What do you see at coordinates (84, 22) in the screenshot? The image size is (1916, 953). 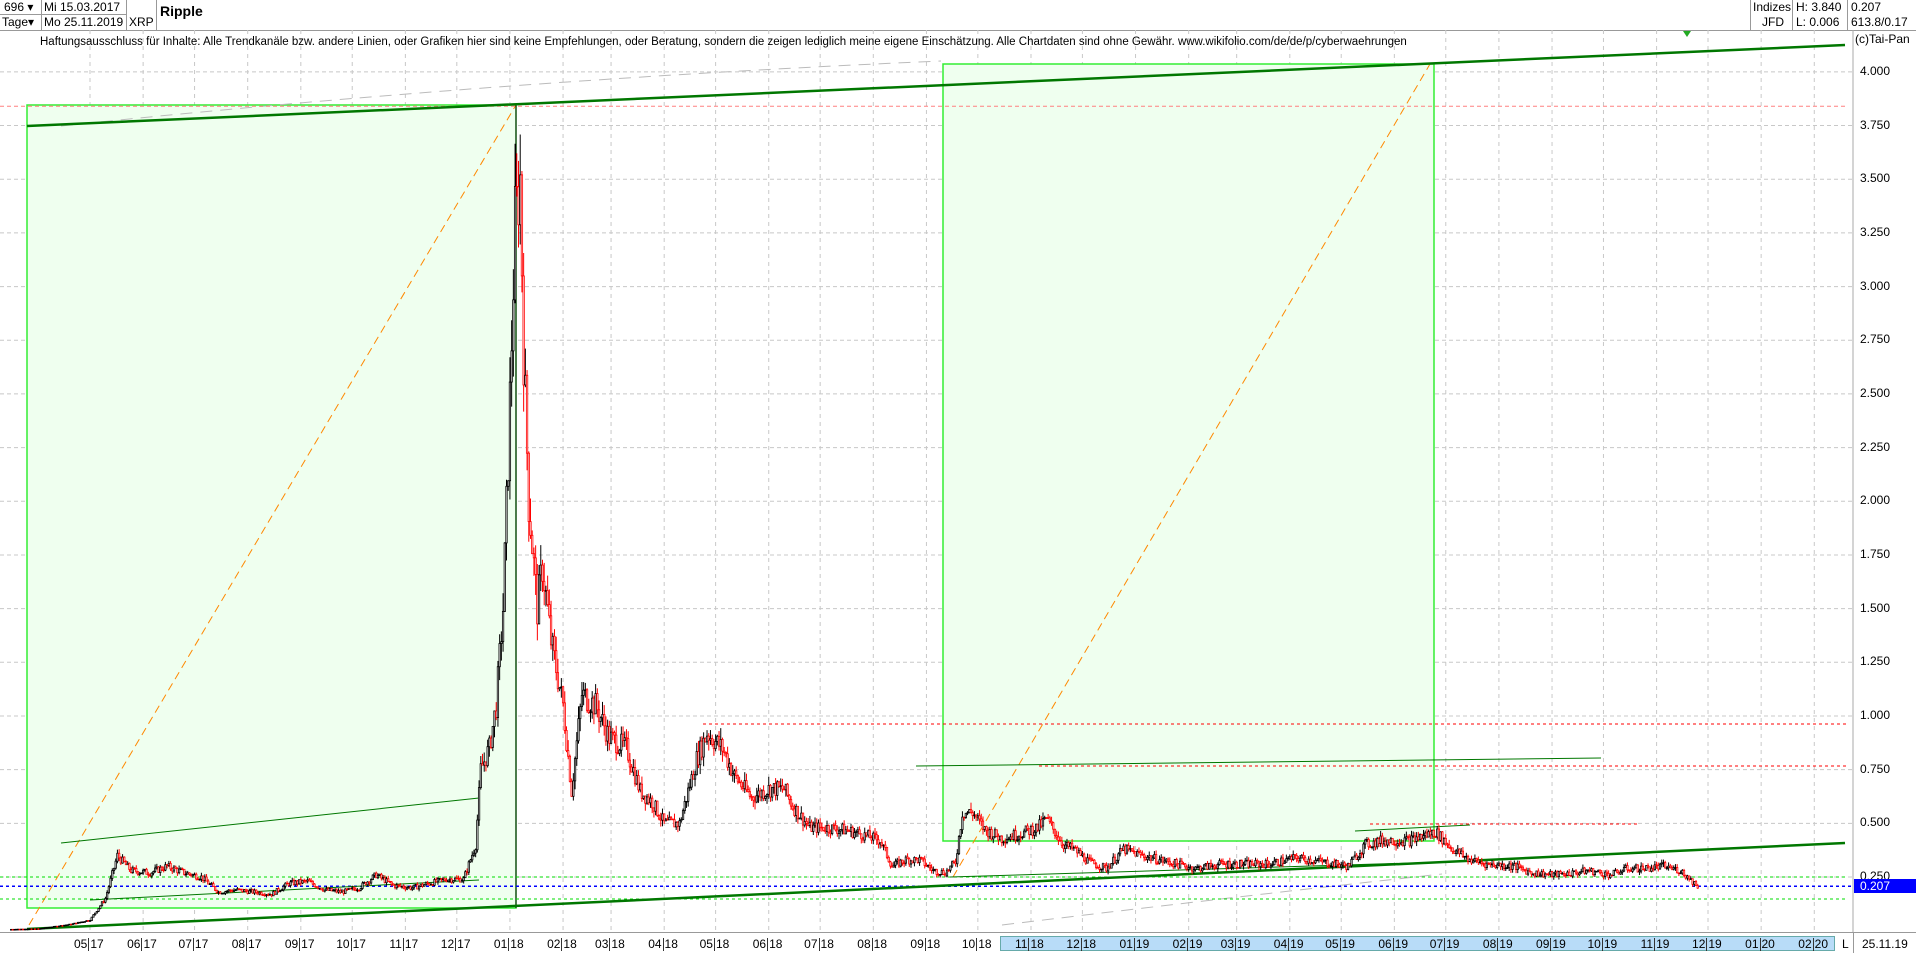 I see `date-to: Mo 25.11.2019` at bounding box center [84, 22].